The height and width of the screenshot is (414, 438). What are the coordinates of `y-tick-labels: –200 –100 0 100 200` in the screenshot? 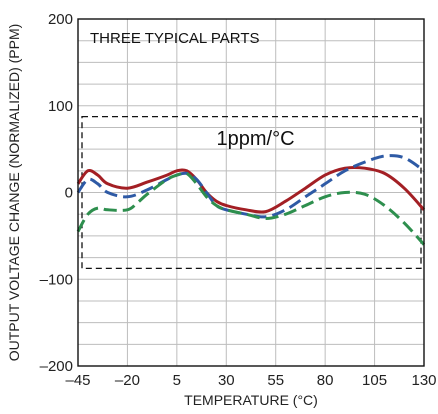 It's located at (56, 193).